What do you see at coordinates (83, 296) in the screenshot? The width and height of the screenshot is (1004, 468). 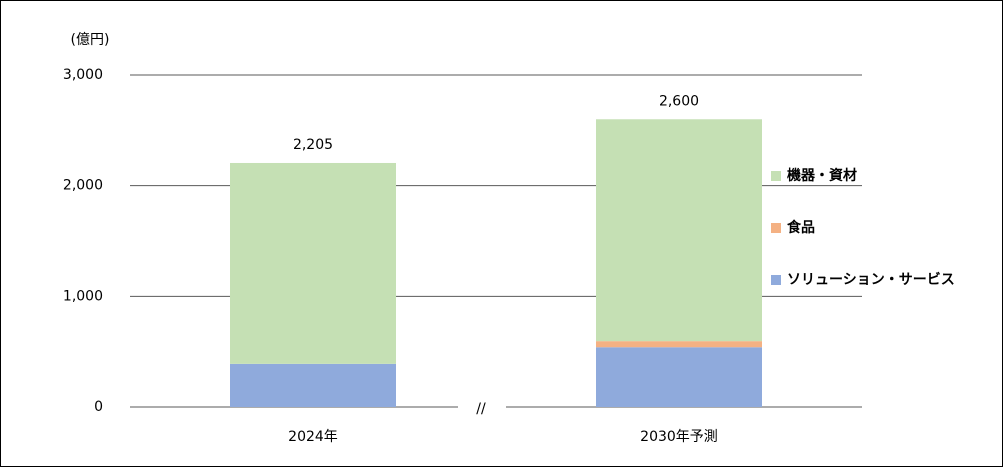 I see `y-tick-label: 1,000` at bounding box center [83, 296].